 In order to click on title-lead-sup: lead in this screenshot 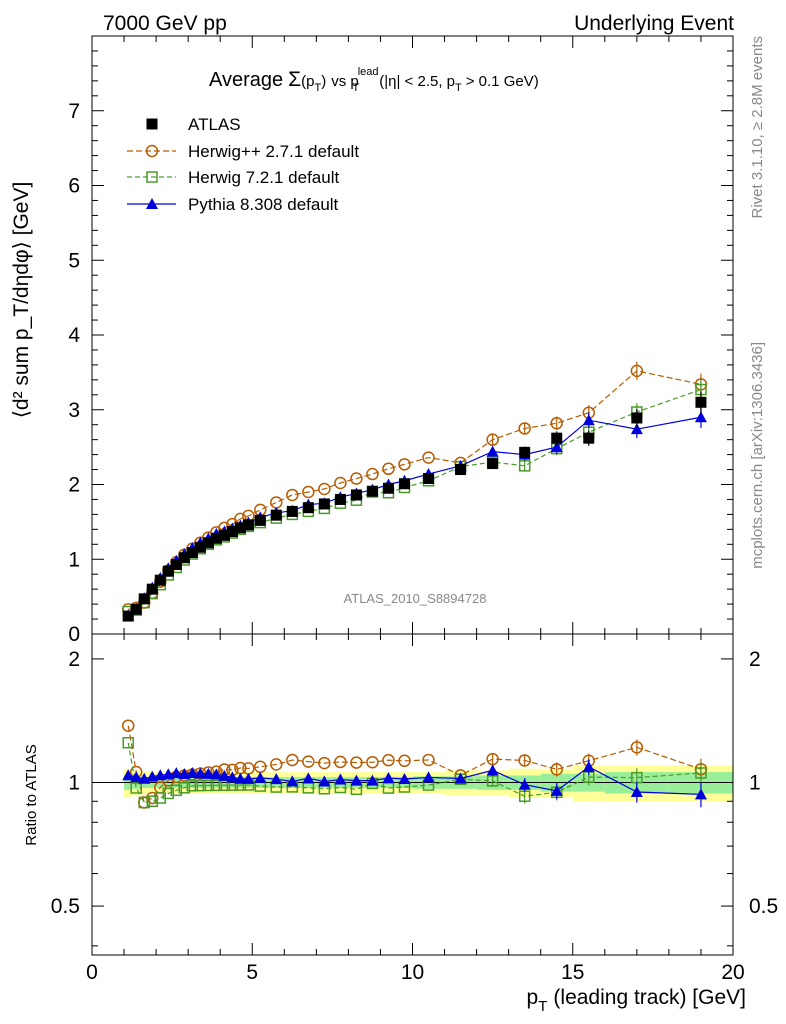, I will do `click(368, 72)`.